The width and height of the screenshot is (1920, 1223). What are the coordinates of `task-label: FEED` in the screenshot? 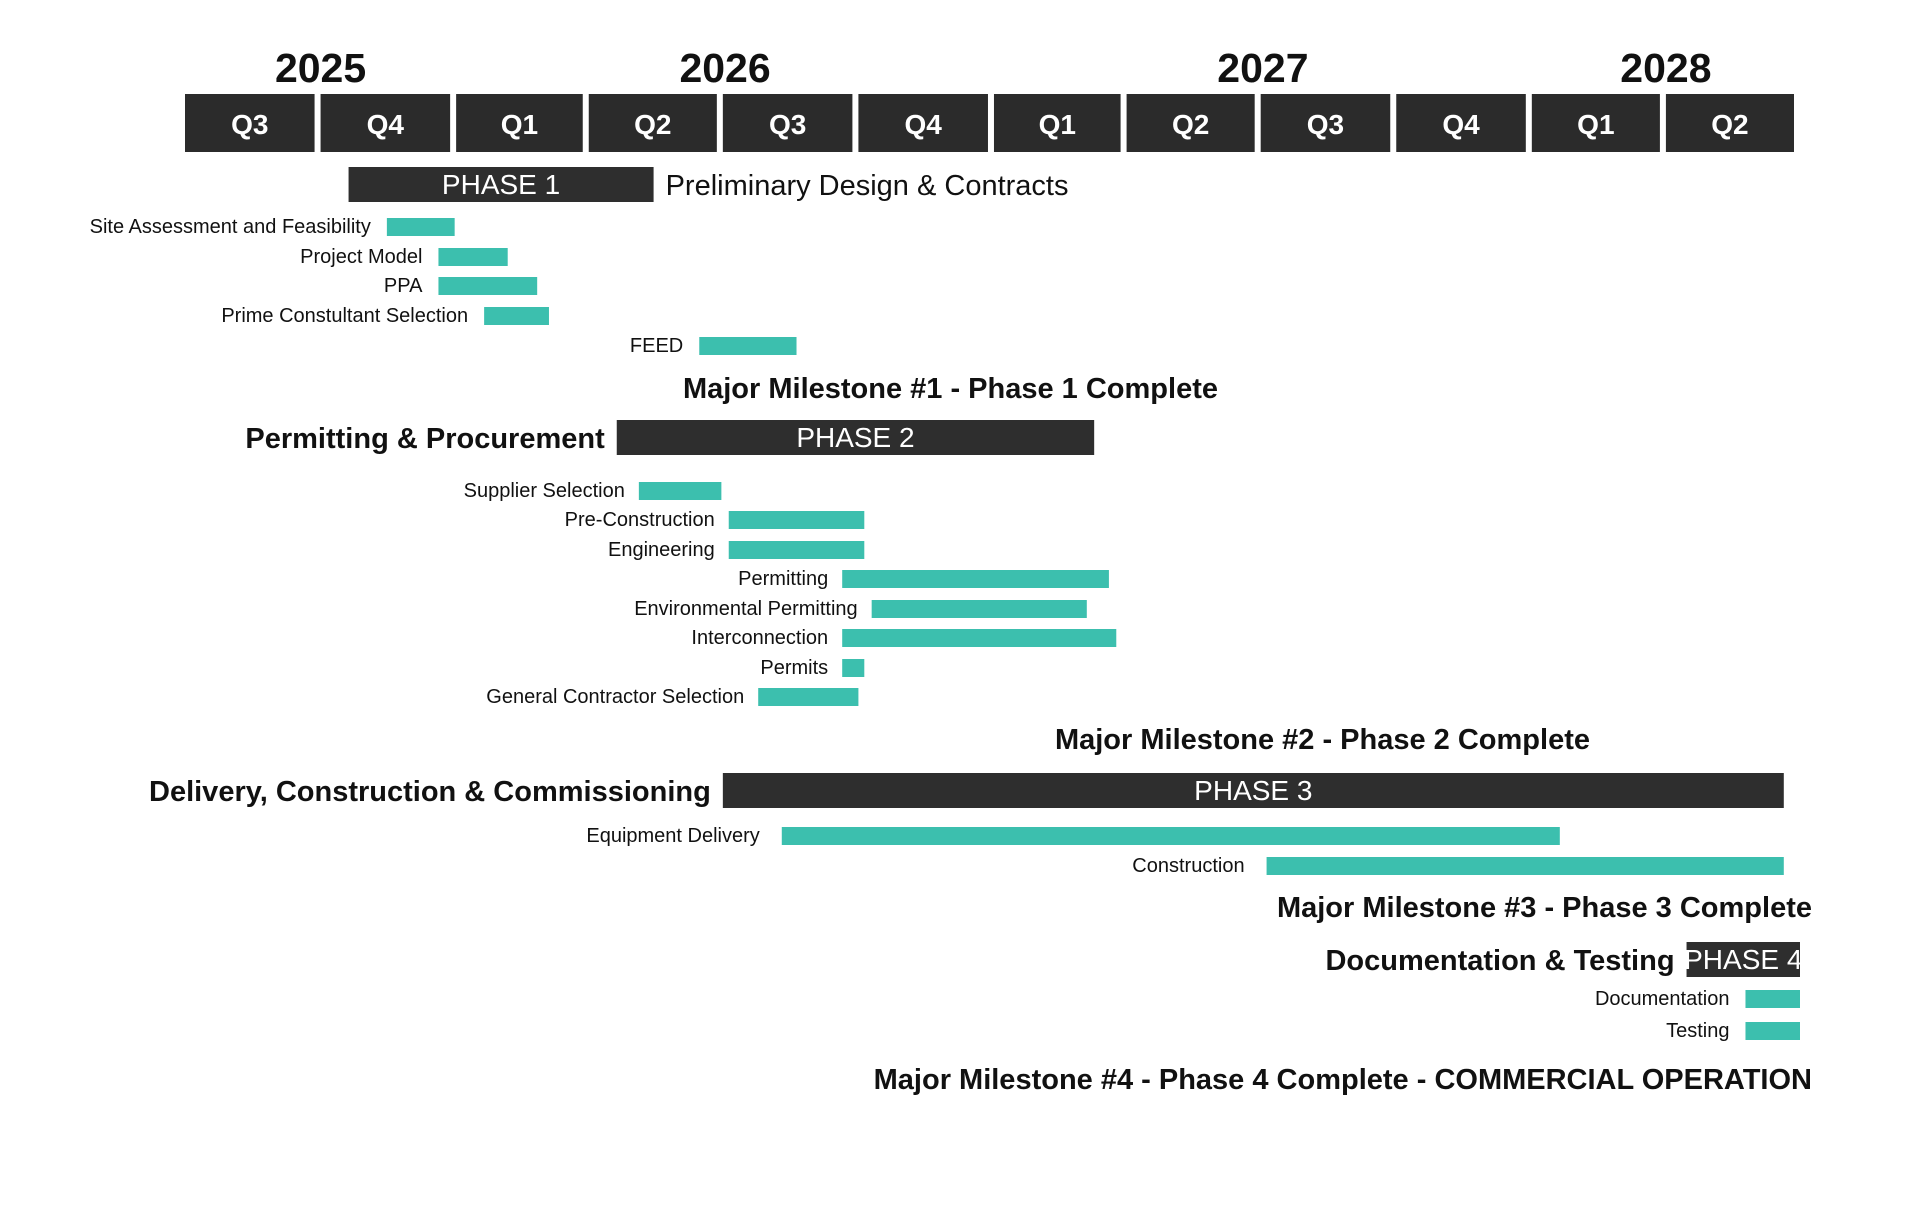 It's located at (656, 346).